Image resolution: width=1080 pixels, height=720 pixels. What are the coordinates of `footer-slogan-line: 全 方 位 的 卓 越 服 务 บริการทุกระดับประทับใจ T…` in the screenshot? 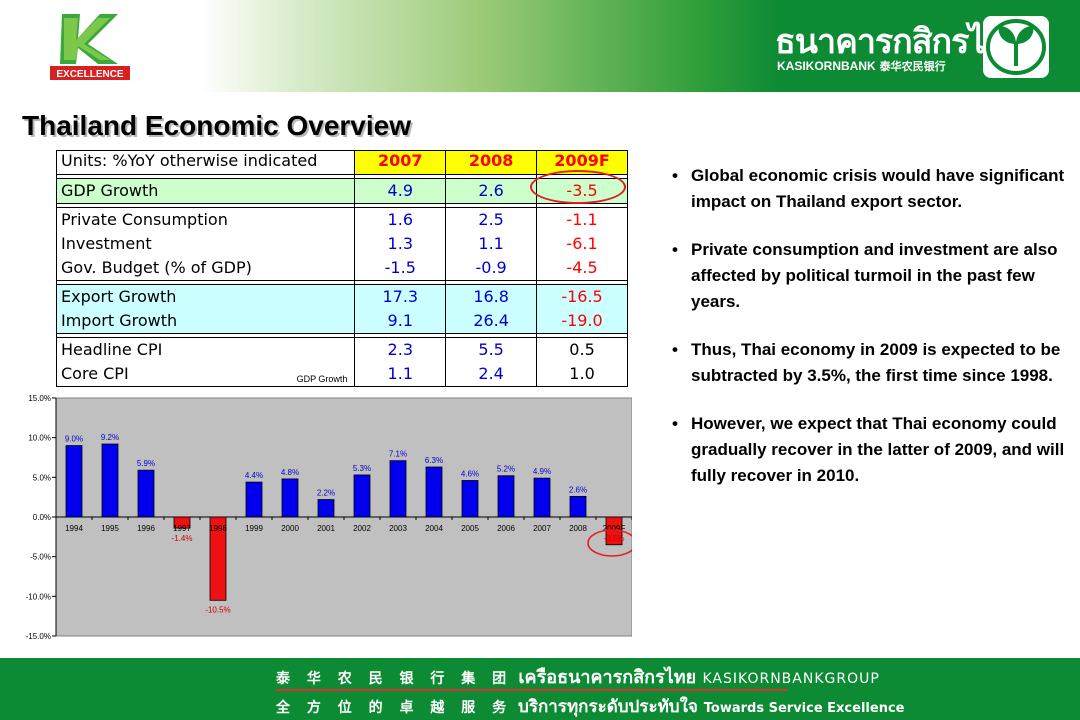 It's located at (590, 706).